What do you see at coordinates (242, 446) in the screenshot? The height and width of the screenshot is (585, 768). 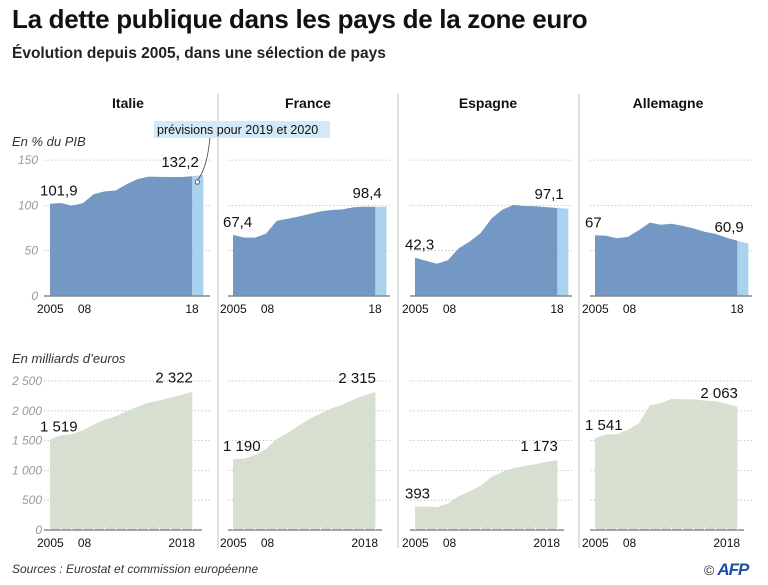 I see `start-value-label: 1 190` at bounding box center [242, 446].